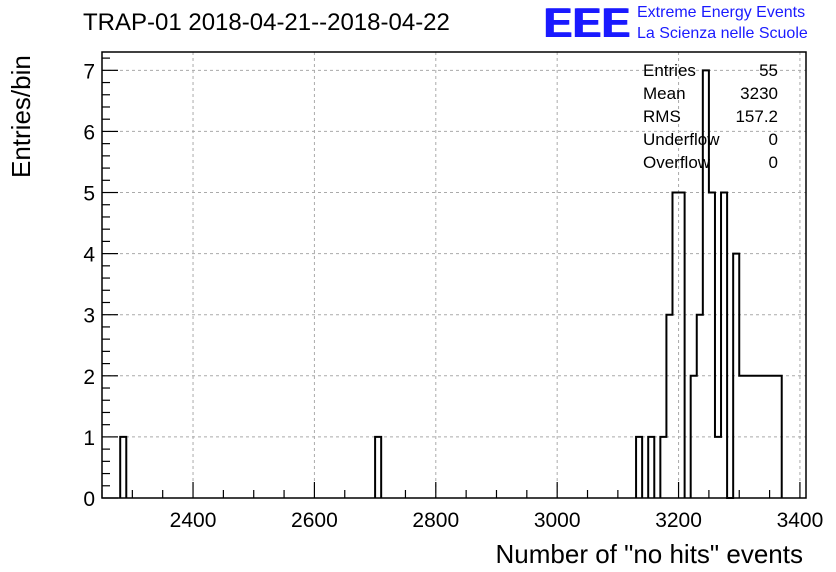  I want to click on x-tick-label: 3200, so click(678, 520).